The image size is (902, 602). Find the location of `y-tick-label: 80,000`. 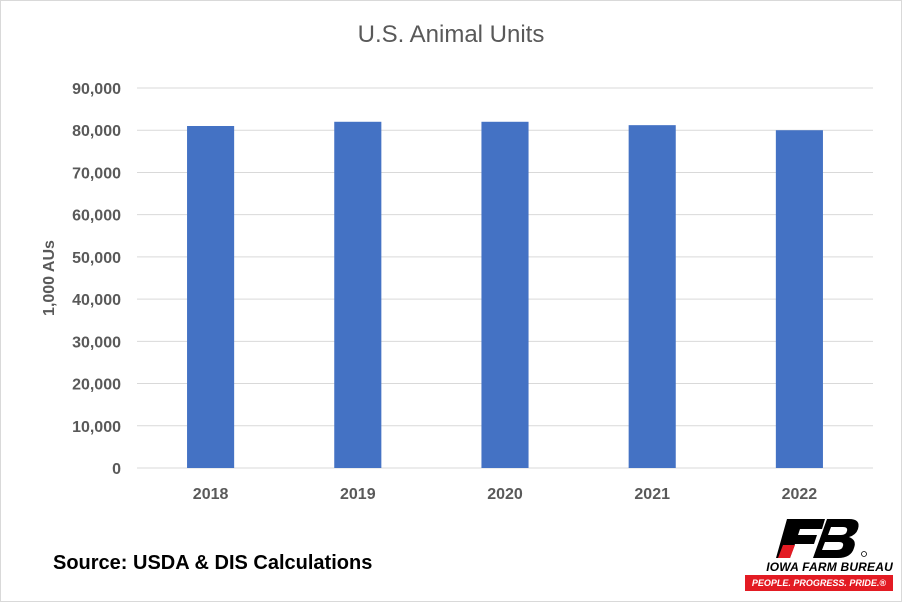

y-tick-label: 80,000 is located at coordinates (96, 131).